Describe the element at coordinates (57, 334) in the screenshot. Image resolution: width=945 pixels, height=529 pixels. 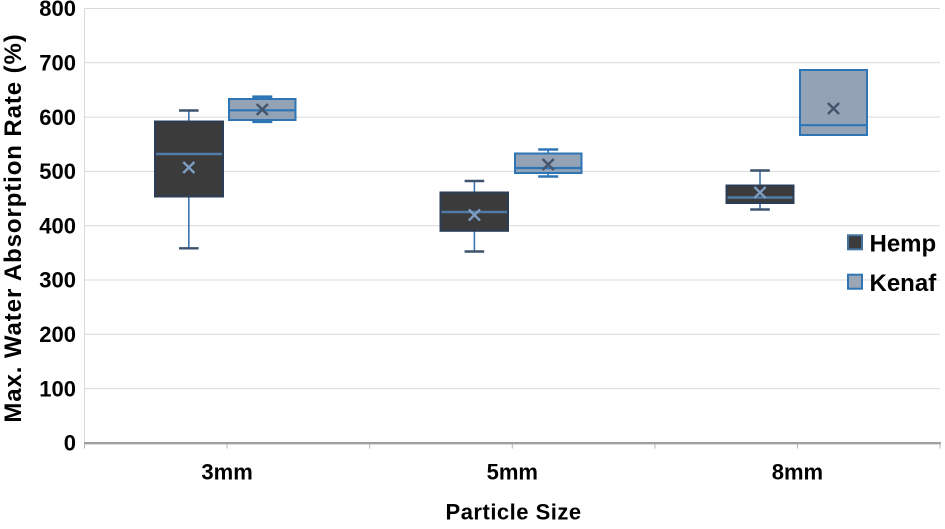
I see `svg-text: 200` at that location.